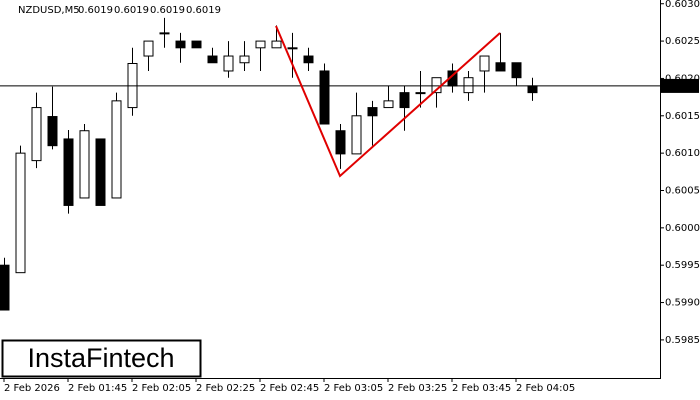 The width and height of the screenshot is (700, 400). I want to click on last-price-label: 0.6019, so click(681, 86).